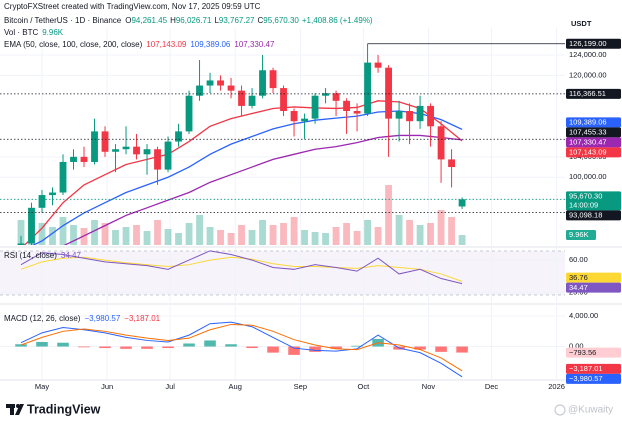  What do you see at coordinates (588, 142) in the screenshot?
I see `price-label: 107,330.47` at bounding box center [588, 142].